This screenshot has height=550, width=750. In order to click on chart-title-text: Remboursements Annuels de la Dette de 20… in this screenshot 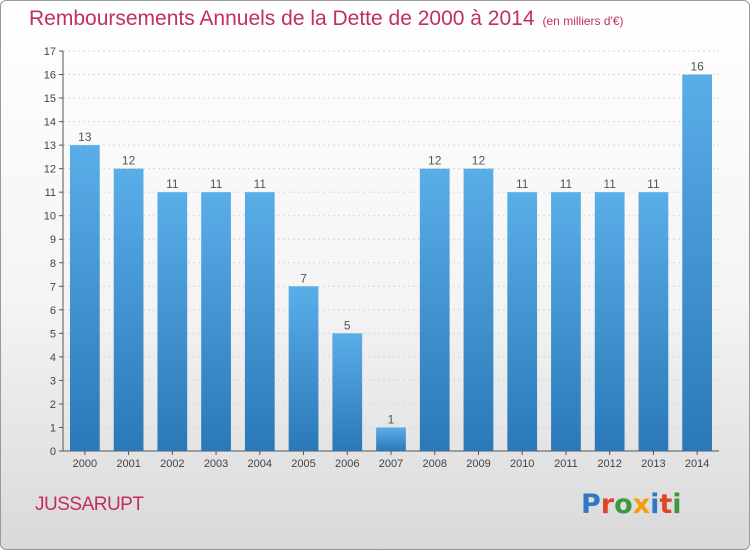, I will do `click(282, 18)`.